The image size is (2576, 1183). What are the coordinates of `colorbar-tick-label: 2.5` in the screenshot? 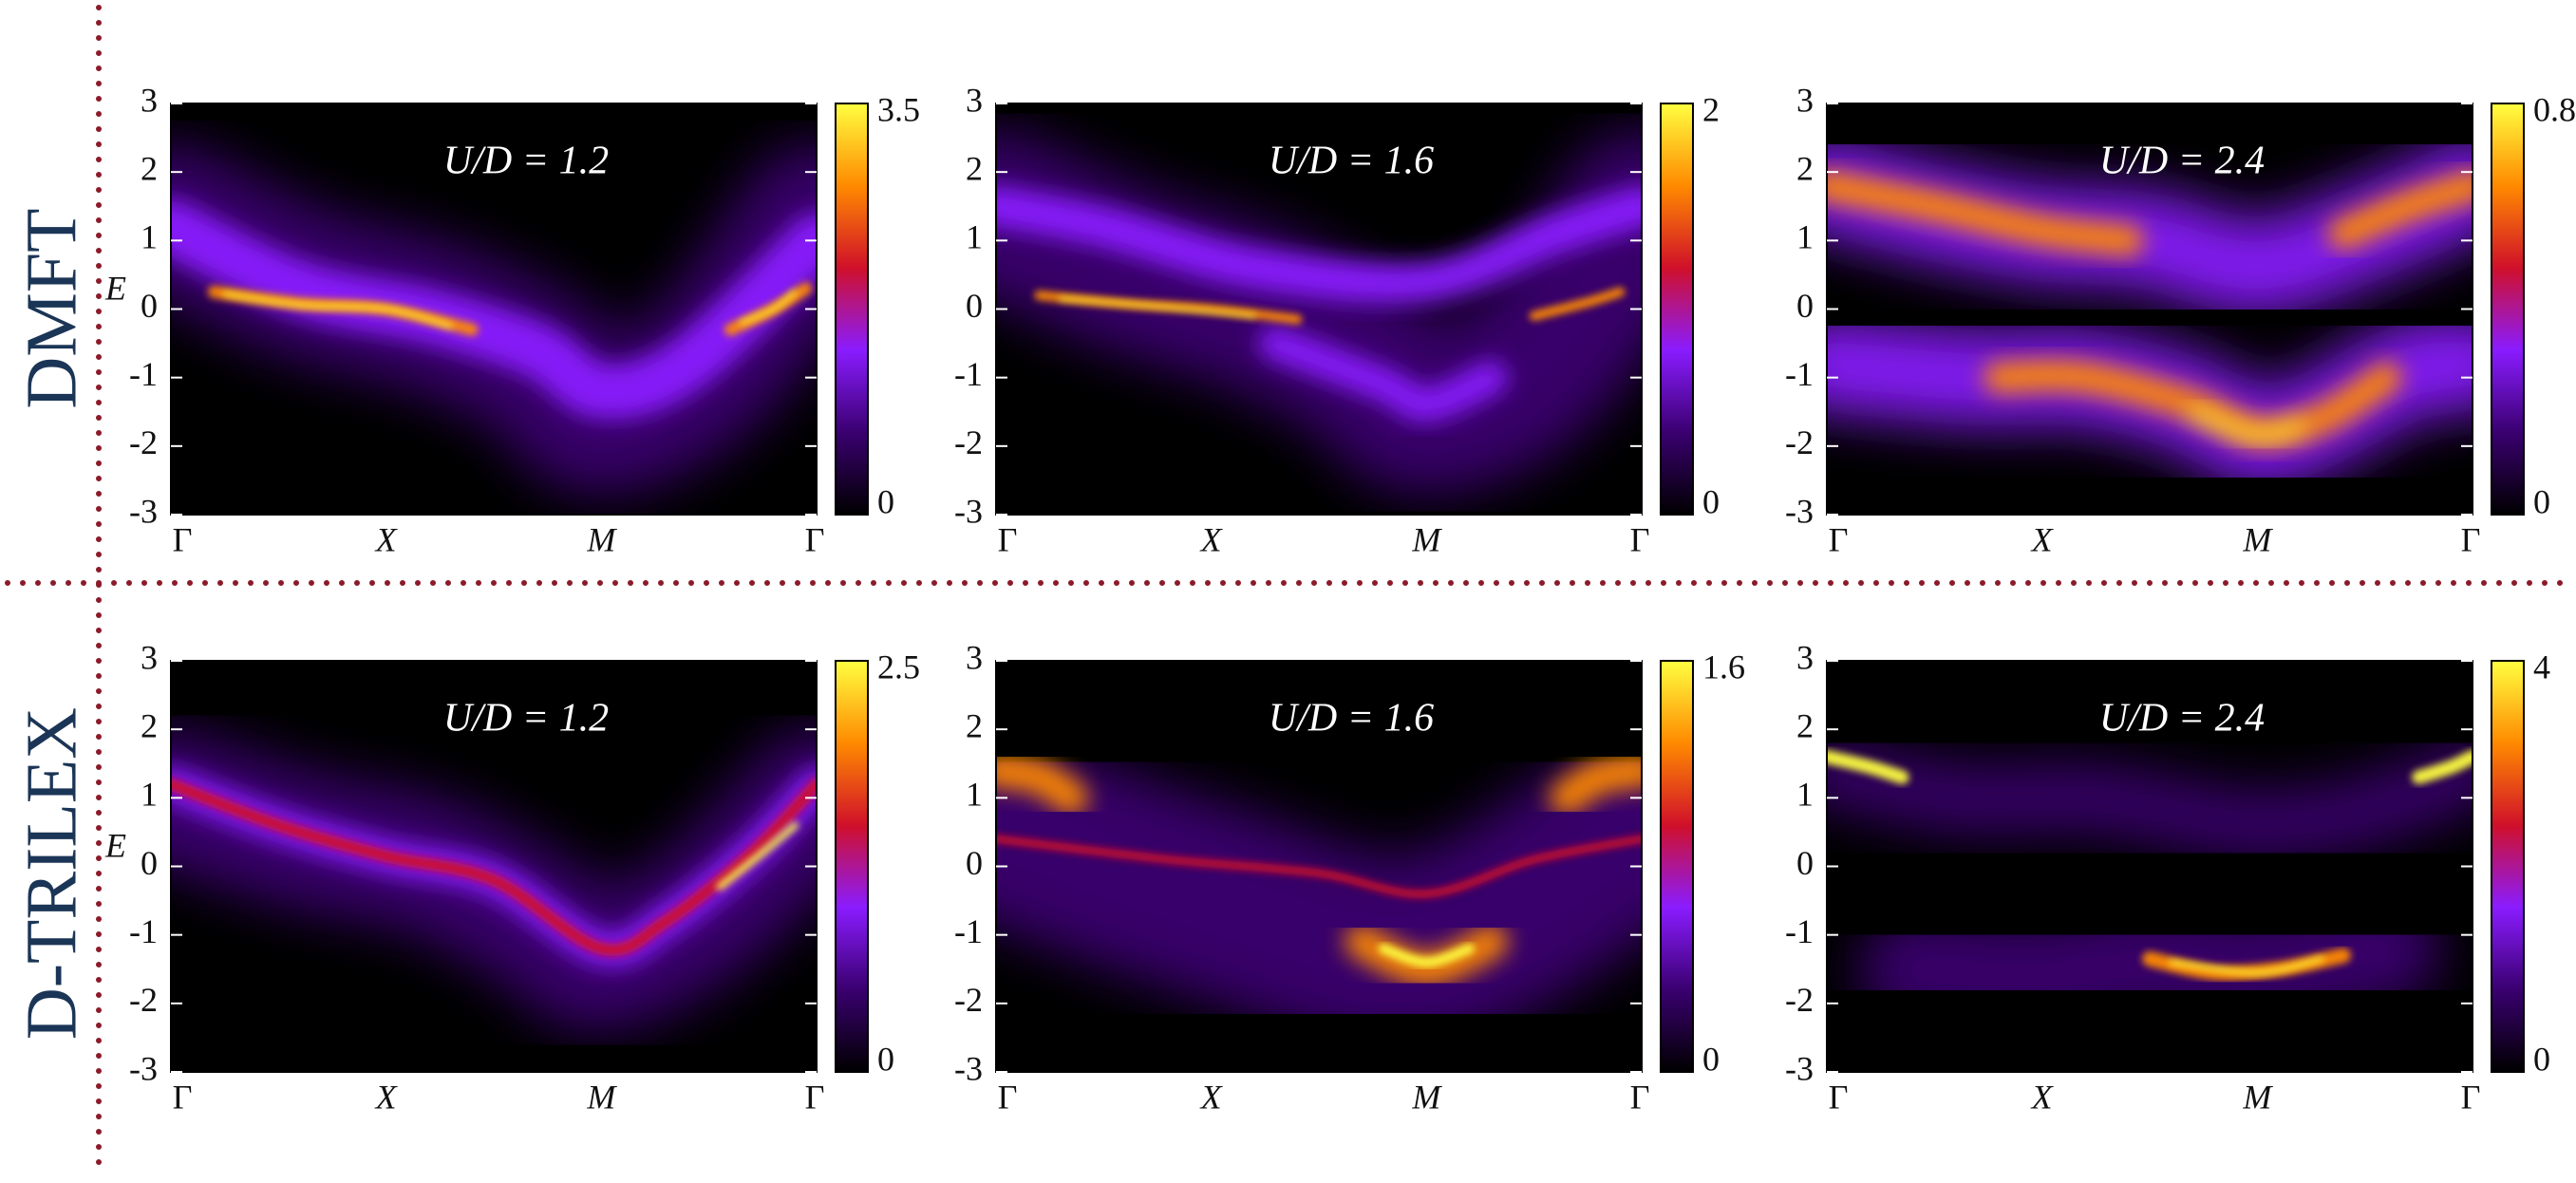 It's located at (898, 666).